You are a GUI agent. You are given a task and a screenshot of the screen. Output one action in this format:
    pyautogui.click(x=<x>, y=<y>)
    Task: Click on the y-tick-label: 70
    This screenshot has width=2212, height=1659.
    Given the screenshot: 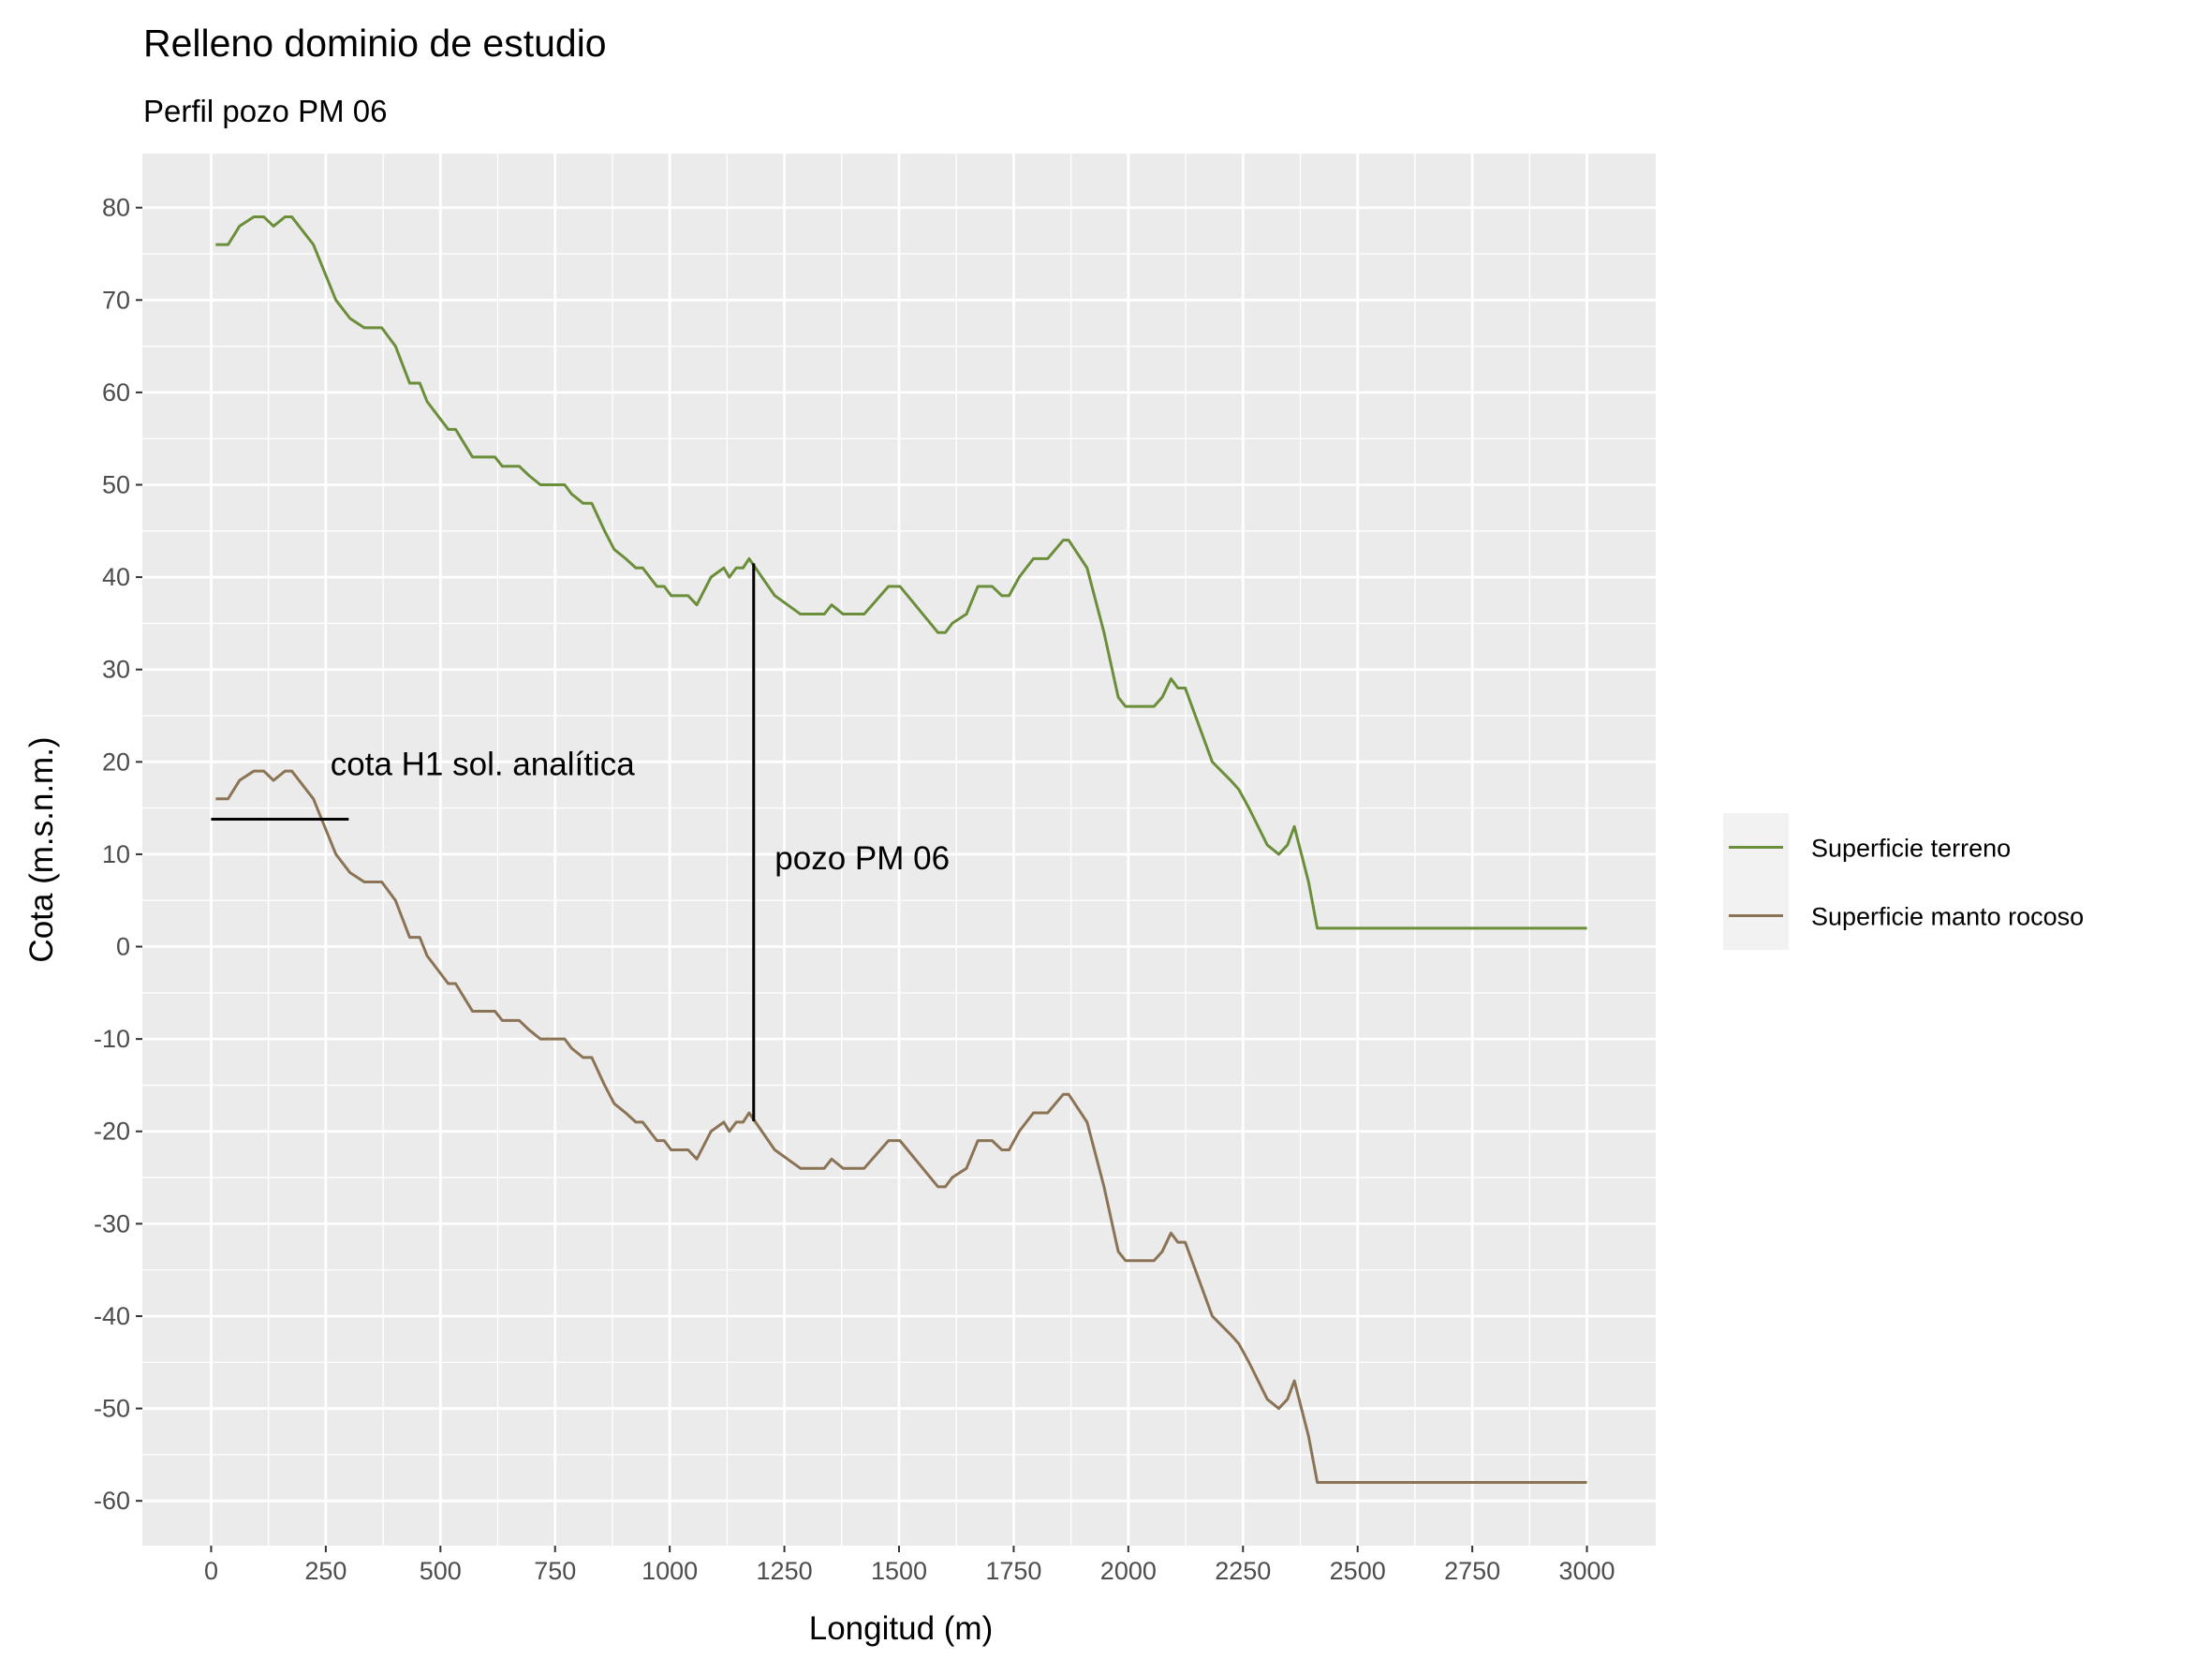 What is the action you would take?
    pyautogui.click(x=116, y=300)
    